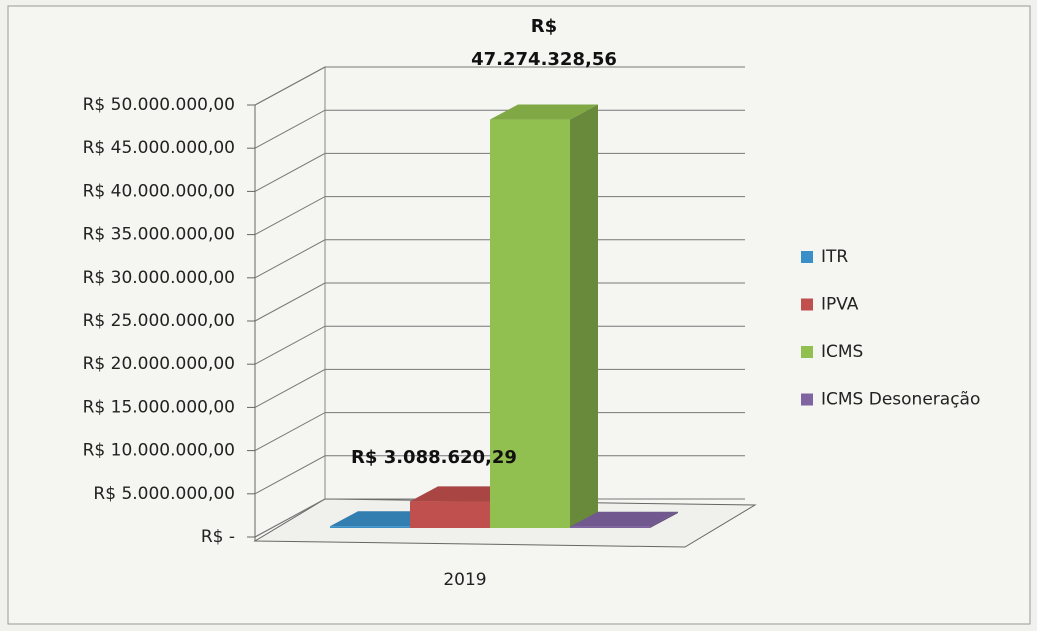 The width and height of the screenshot is (1037, 631). What do you see at coordinates (218, 537) in the screenshot?
I see `y-tick-label: R$ -` at bounding box center [218, 537].